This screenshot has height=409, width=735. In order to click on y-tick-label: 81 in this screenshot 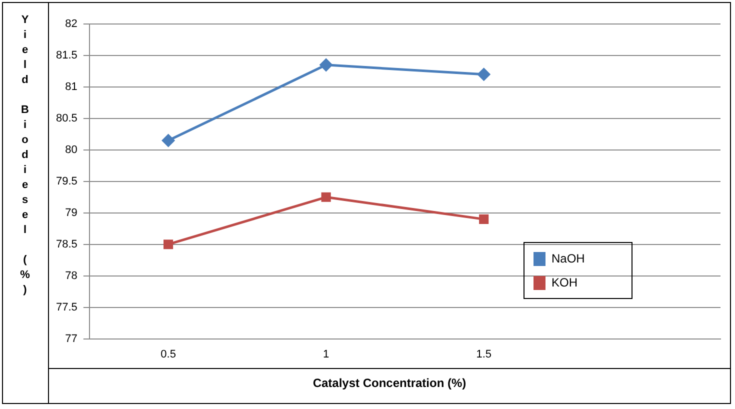, I will do `click(71, 86)`.